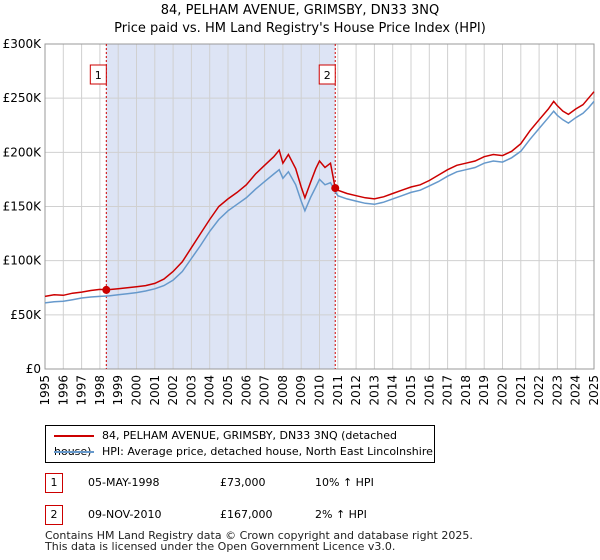 Image resolution: width=600 pixels, height=560 pixels. Describe the element at coordinates (503, 390) in the screenshot. I see `x-tick-label: 2020` at that location.